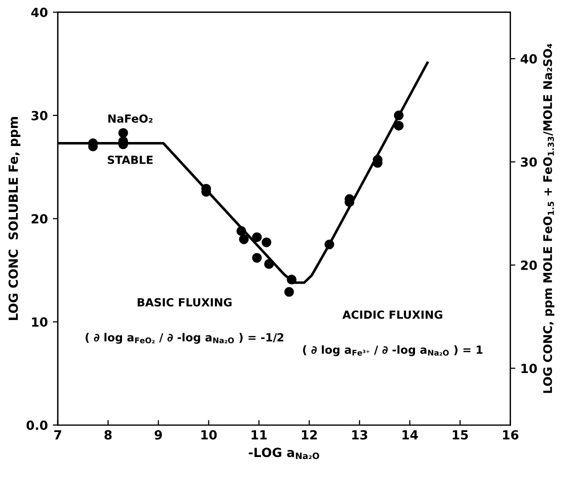  I want to click on annotation: BASIC FLUXING, so click(185, 302).